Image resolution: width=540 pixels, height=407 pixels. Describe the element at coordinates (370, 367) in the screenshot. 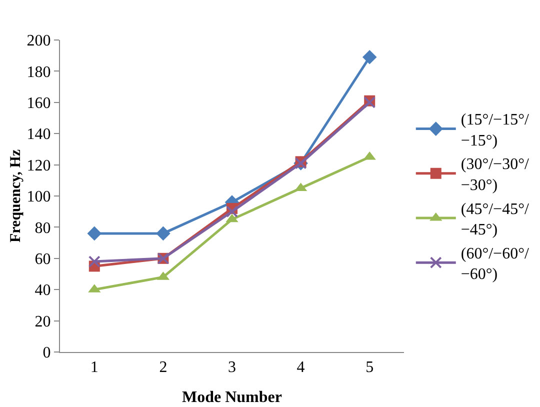

I see `x-tick-label: 5` at that location.